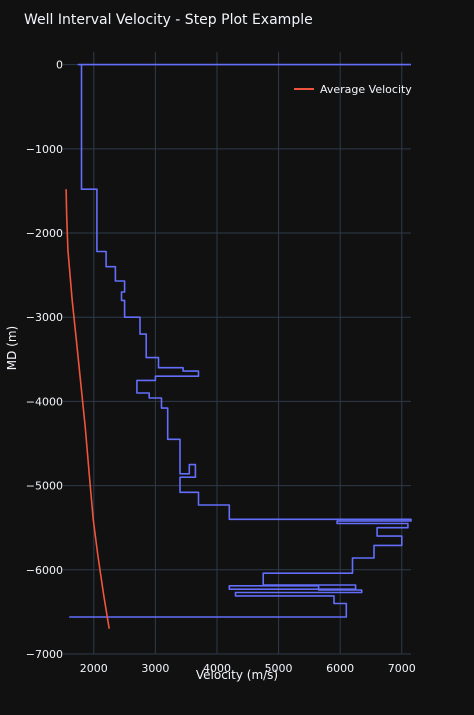  Describe the element at coordinates (44, 654) in the screenshot. I see `y-tick-label-7000: −7000` at that location.